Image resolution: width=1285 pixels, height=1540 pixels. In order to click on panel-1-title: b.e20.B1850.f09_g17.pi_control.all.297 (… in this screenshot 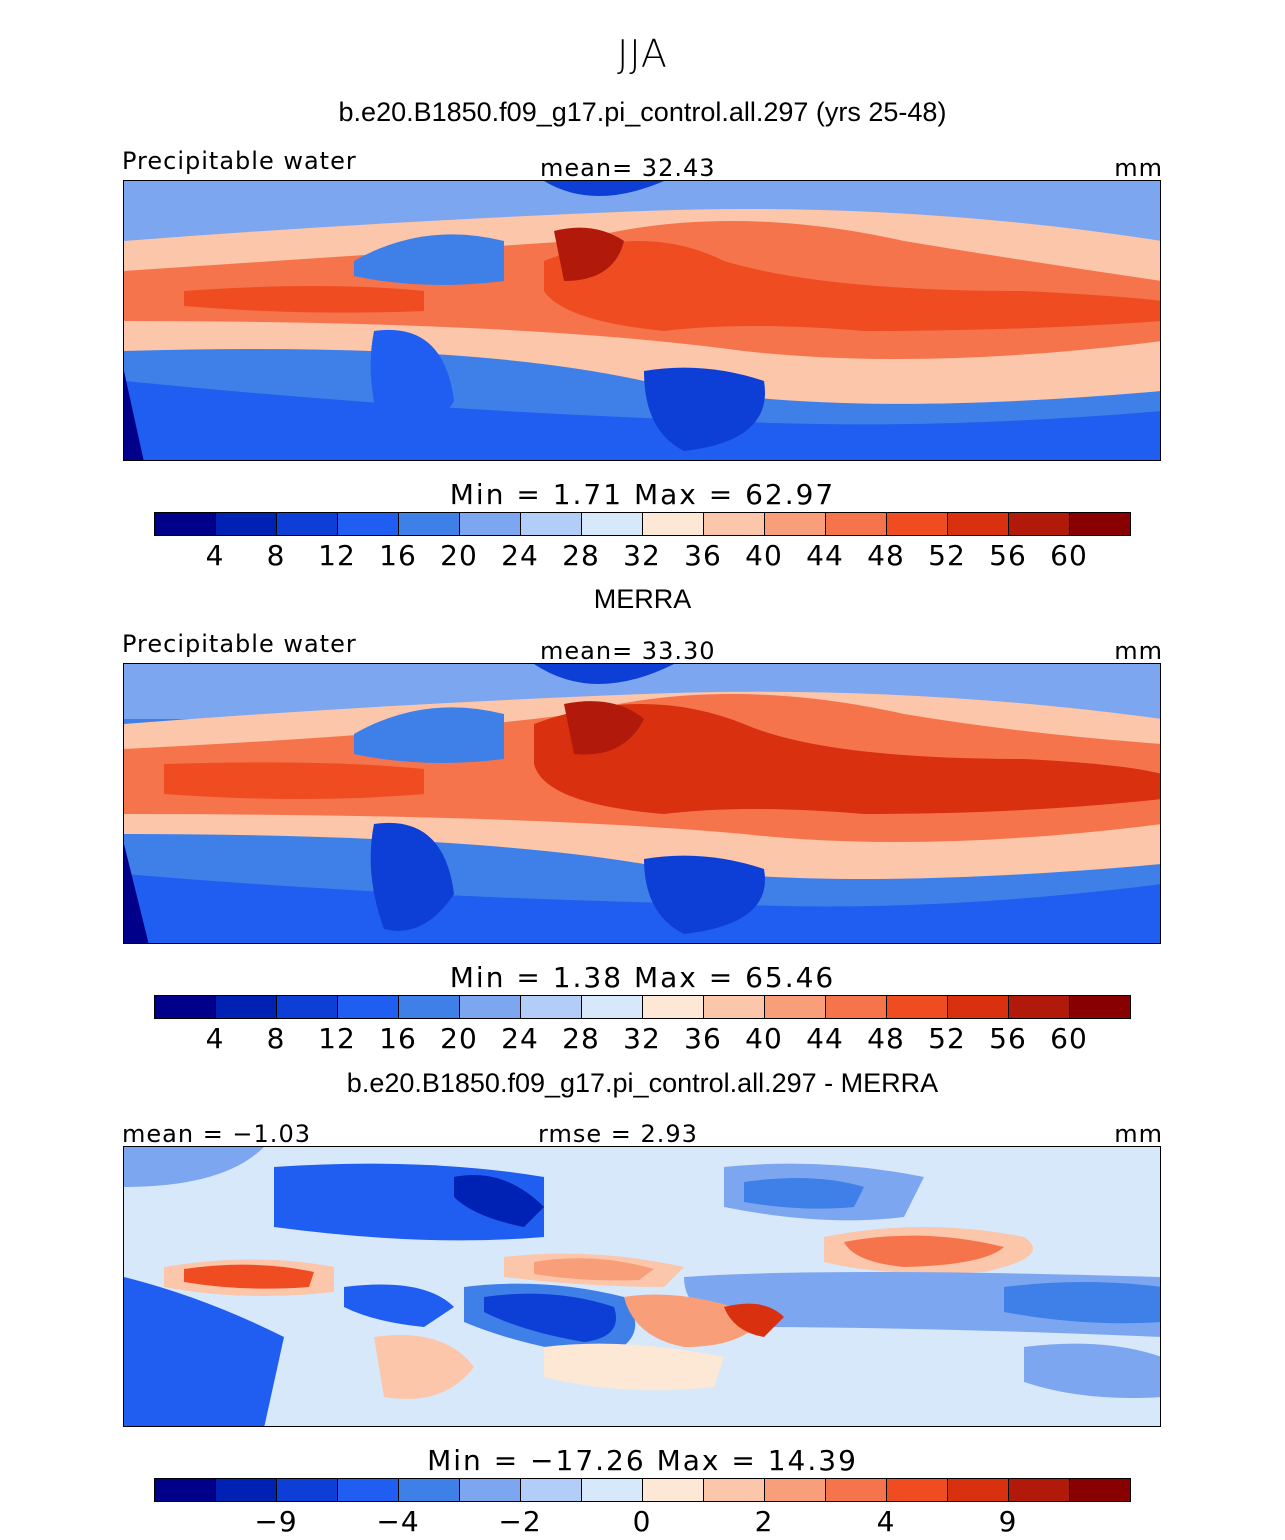, I will do `click(642, 112)`.